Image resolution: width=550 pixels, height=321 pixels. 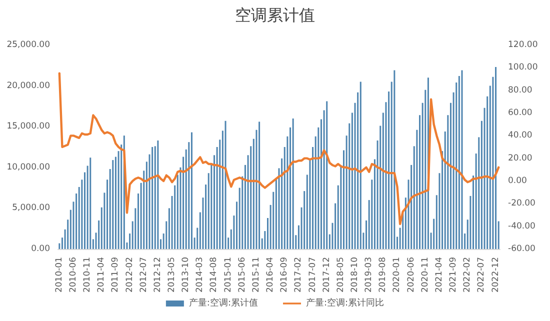 What do you see at coordinates (256, 275) in the screenshot?
I see `x-tick-label: 2015-11` at bounding box center [256, 275].